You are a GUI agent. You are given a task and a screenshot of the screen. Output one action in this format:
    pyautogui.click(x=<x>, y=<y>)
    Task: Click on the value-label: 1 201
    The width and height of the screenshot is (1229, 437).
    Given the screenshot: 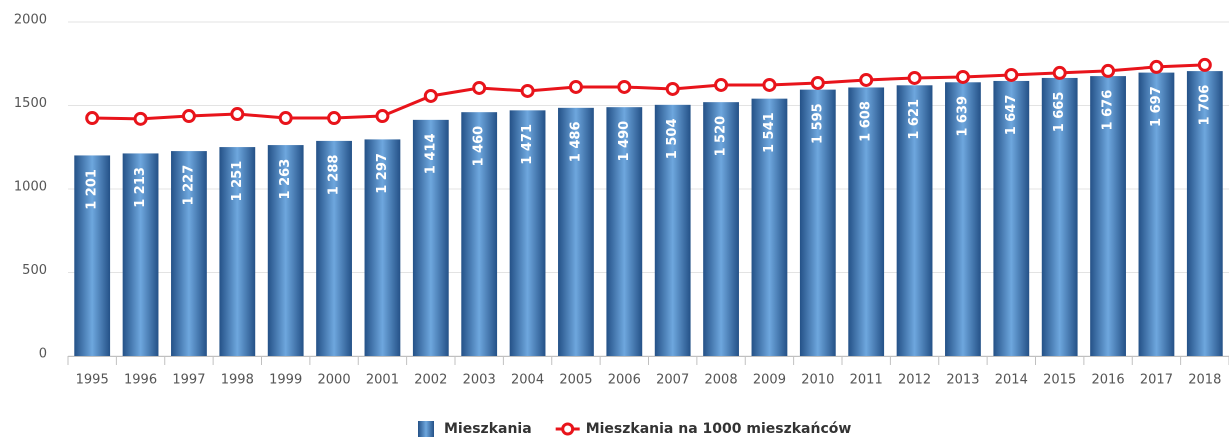 What is the action you would take?
    pyautogui.click(x=92, y=189)
    